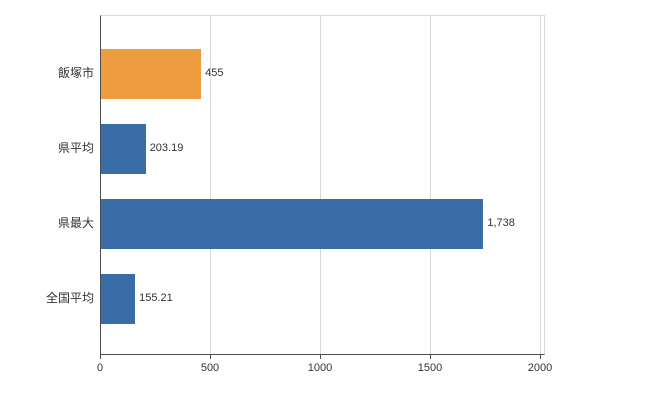  Describe the element at coordinates (430, 368) in the screenshot. I see `x-axis-tick-label: 1500` at that location.